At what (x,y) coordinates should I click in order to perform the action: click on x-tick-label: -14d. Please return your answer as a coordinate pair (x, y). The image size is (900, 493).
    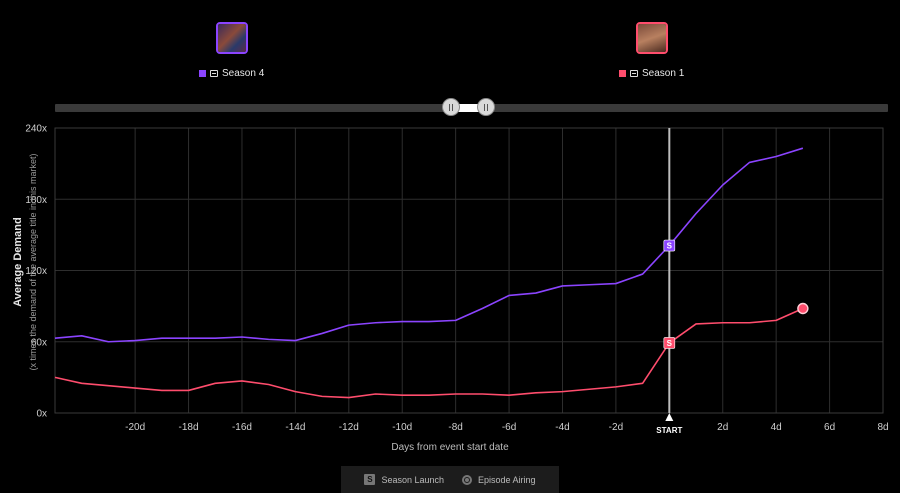
    Looking at the image, I should click on (295, 427).